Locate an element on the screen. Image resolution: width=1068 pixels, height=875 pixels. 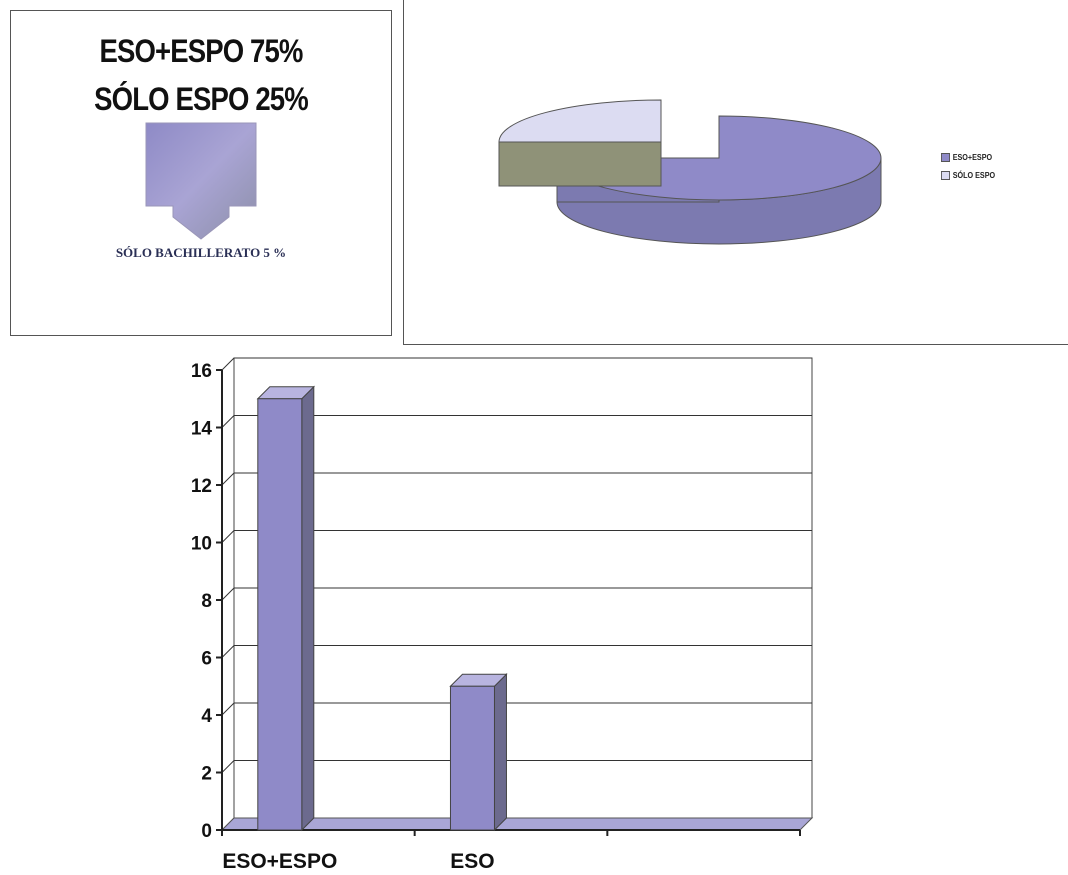
pie-slice-solo-espo is located at coordinates (580, 143).